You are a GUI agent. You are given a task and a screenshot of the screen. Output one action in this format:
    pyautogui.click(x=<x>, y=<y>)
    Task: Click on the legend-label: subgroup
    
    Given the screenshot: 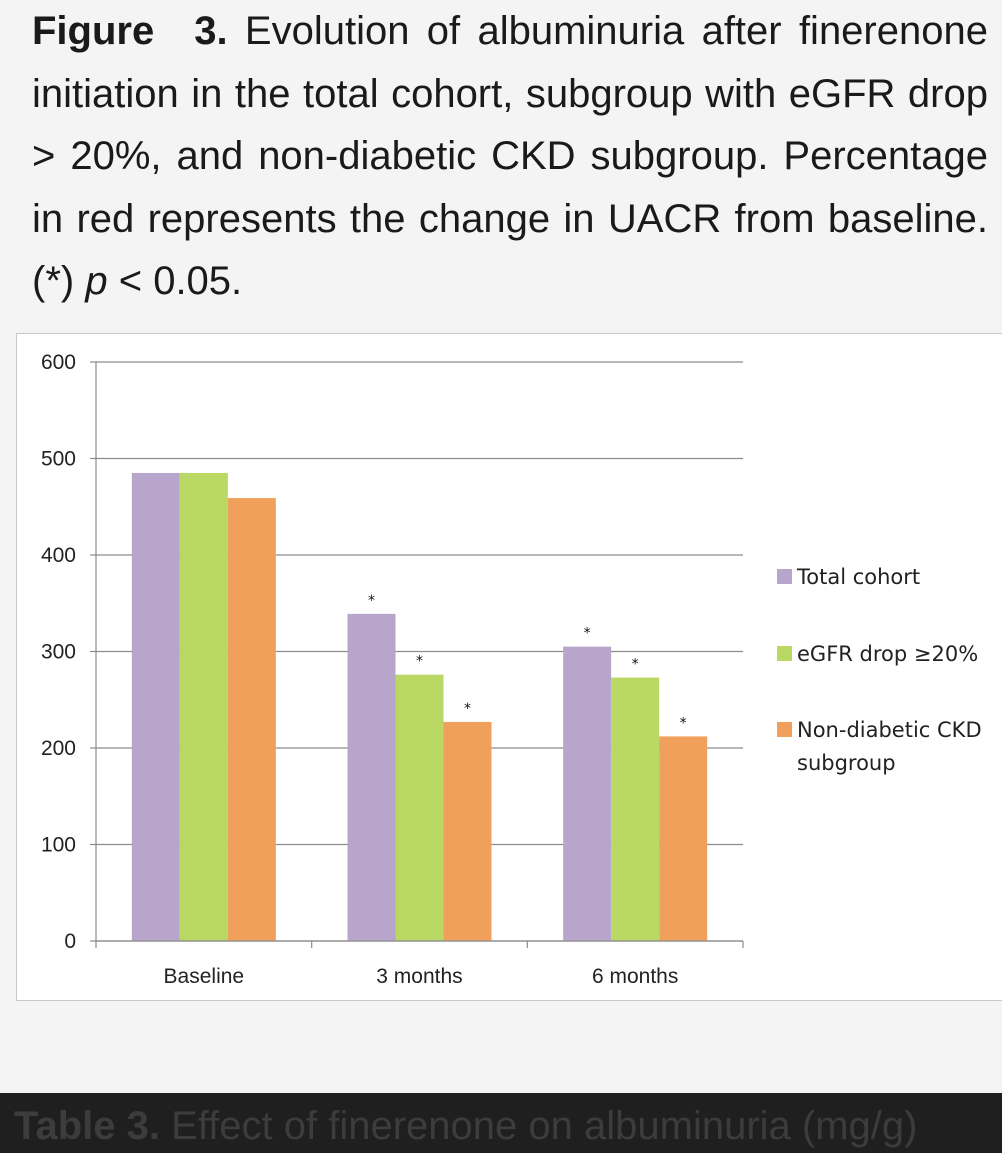 What is the action you would take?
    pyautogui.click(x=846, y=763)
    